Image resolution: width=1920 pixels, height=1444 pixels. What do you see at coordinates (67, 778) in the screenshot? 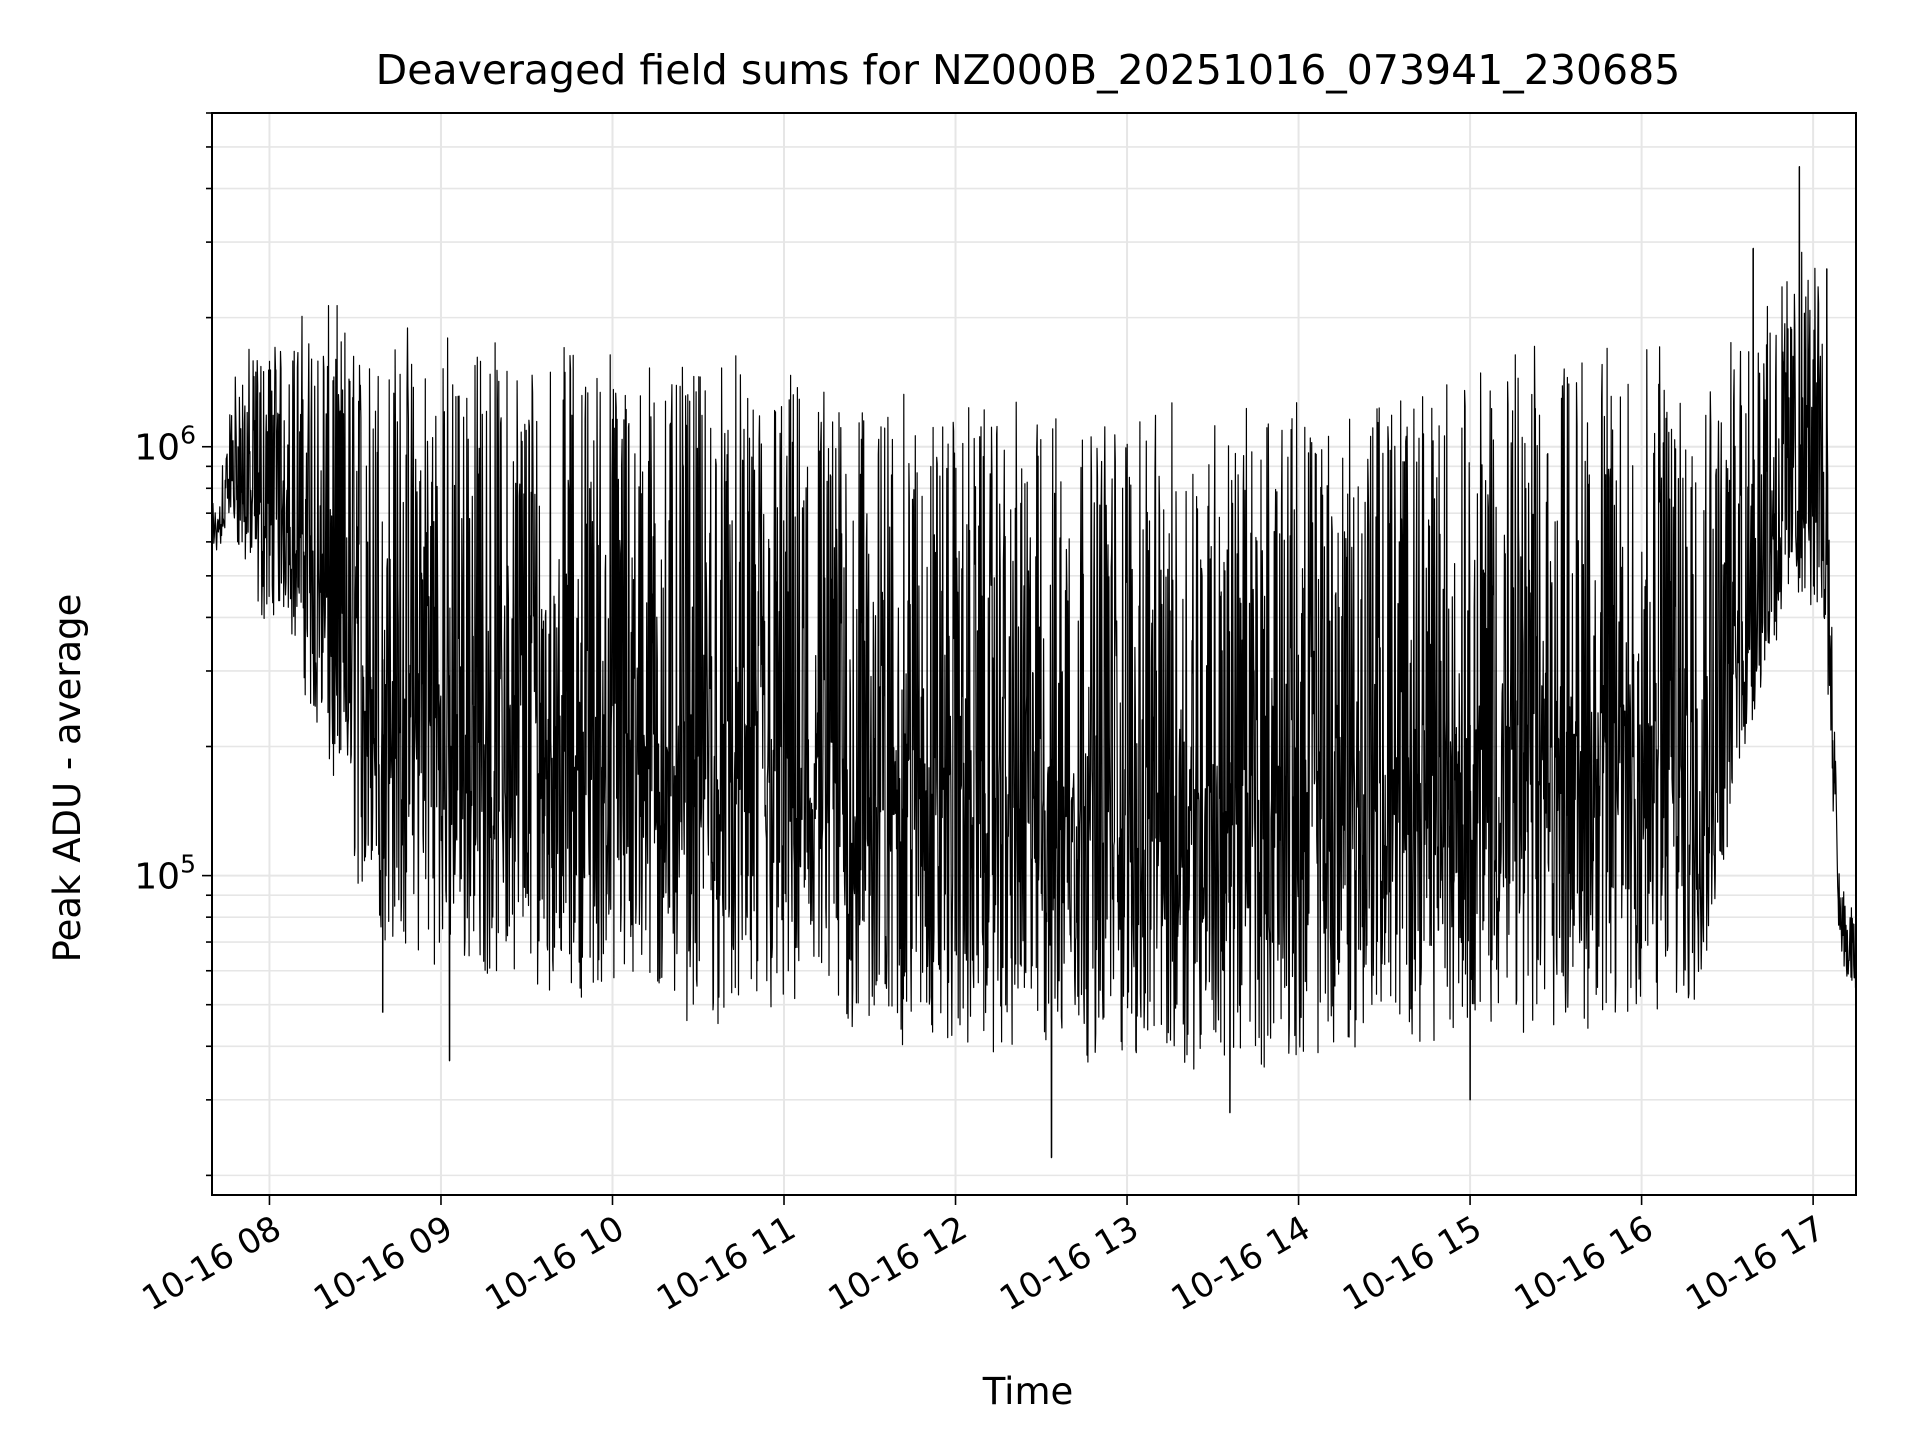
I see `y-axis-label: Peak ADU - average` at bounding box center [67, 778].